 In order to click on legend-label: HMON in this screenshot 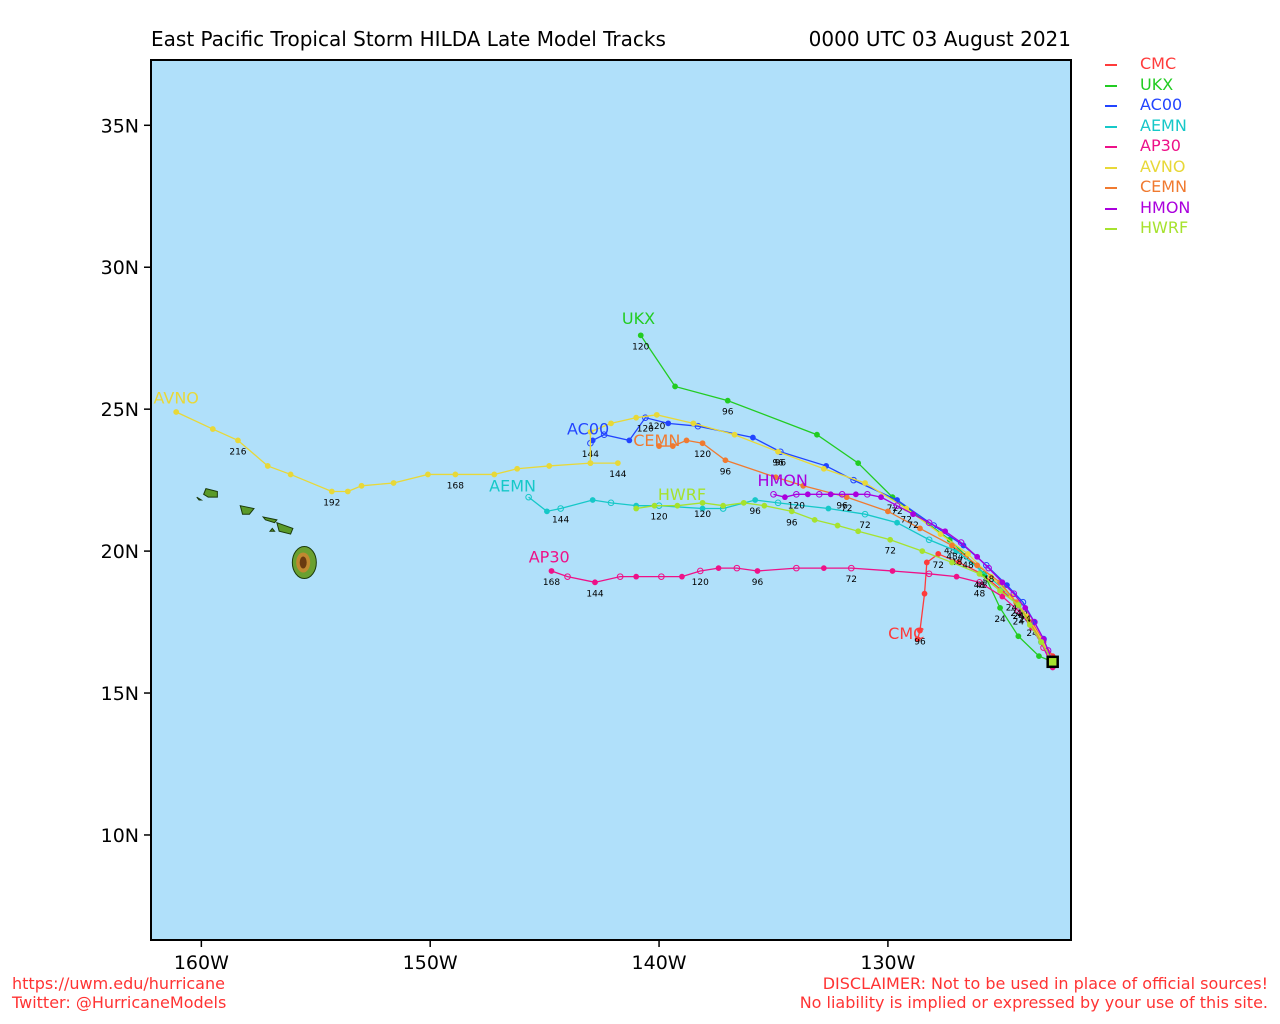, I will do `click(1165, 207)`.